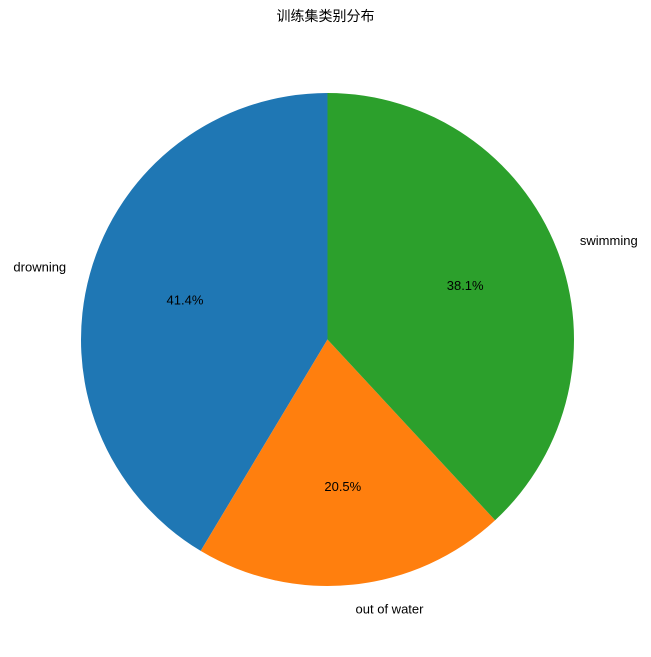  I want to click on pie-category-label-out-of-water: out of water, so click(390, 609).